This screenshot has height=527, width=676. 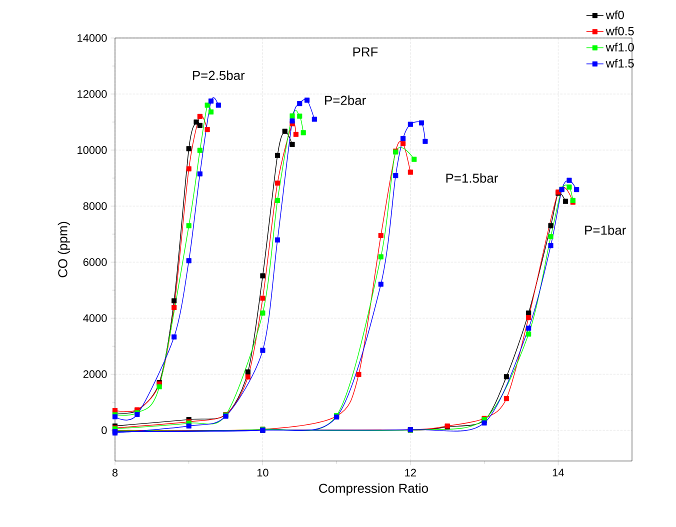 What do you see at coordinates (558, 472) in the screenshot?
I see `x-tick-label: 14` at bounding box center [558, 472].